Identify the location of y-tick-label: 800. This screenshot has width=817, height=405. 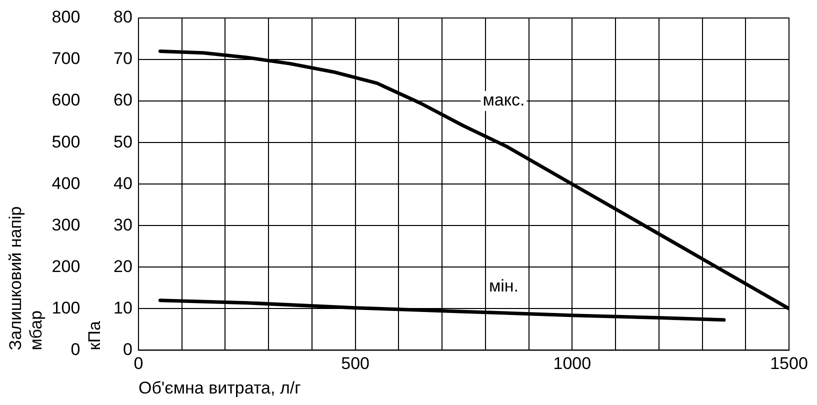
(66, 17).